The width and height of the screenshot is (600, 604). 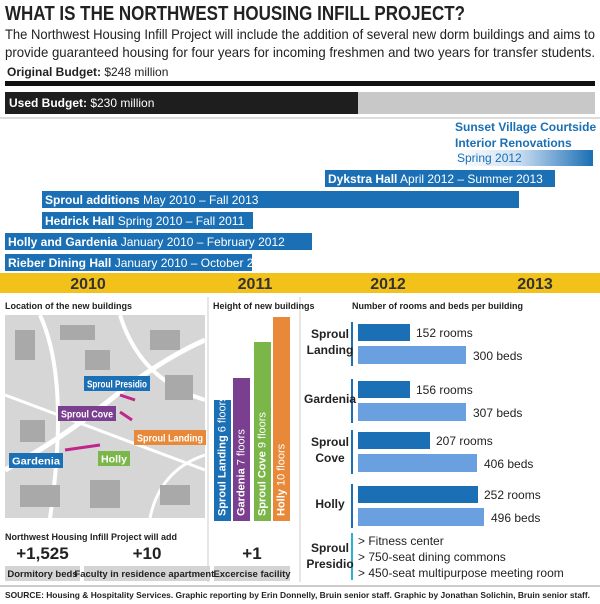 I want to click on label: Holly and Gardenia, so click(x=63, y=242).